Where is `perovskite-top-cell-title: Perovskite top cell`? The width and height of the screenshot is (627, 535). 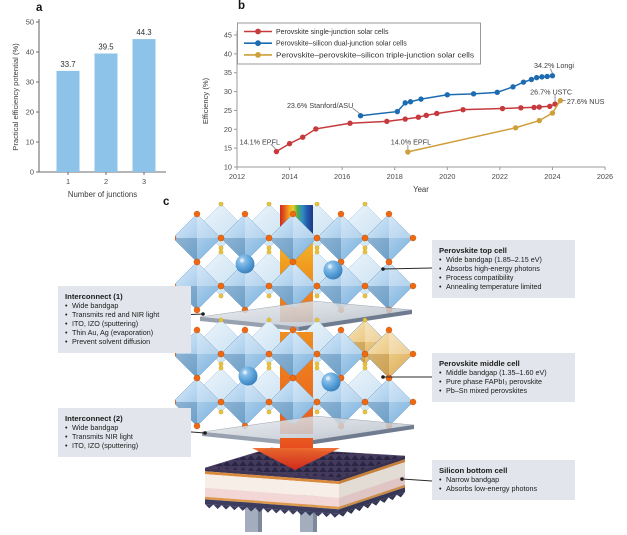 perovskite-top-cell-title: Perovskite top cell is located at coordinates (473, 250).